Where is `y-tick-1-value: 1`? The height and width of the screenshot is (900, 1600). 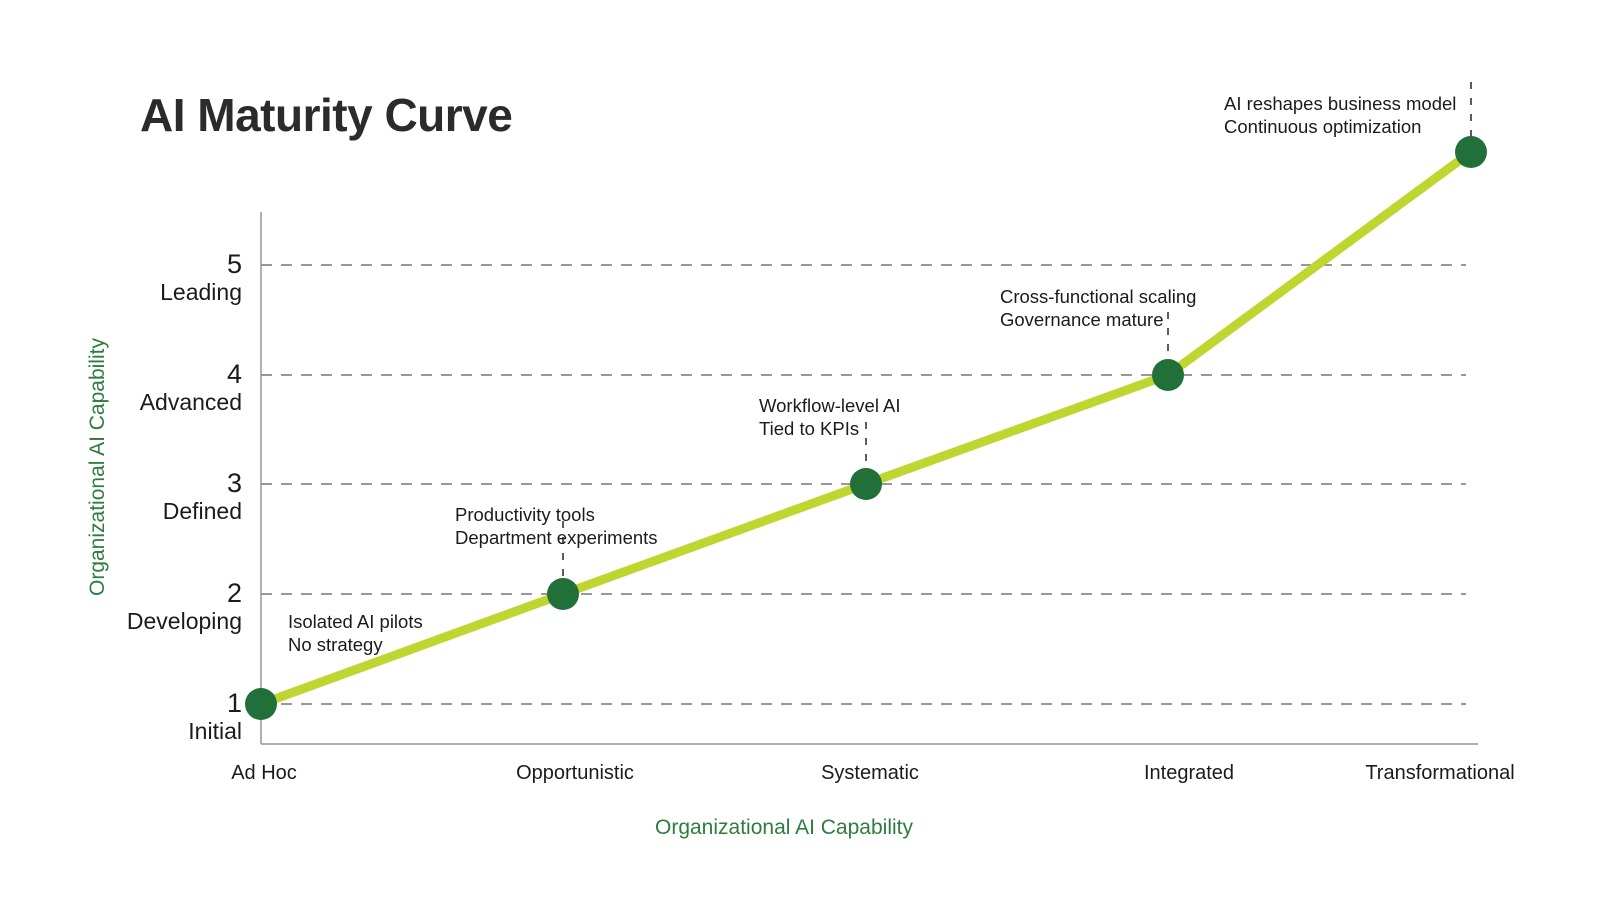 y-tick-1-value: 1 is located at coordinates (234, 703).